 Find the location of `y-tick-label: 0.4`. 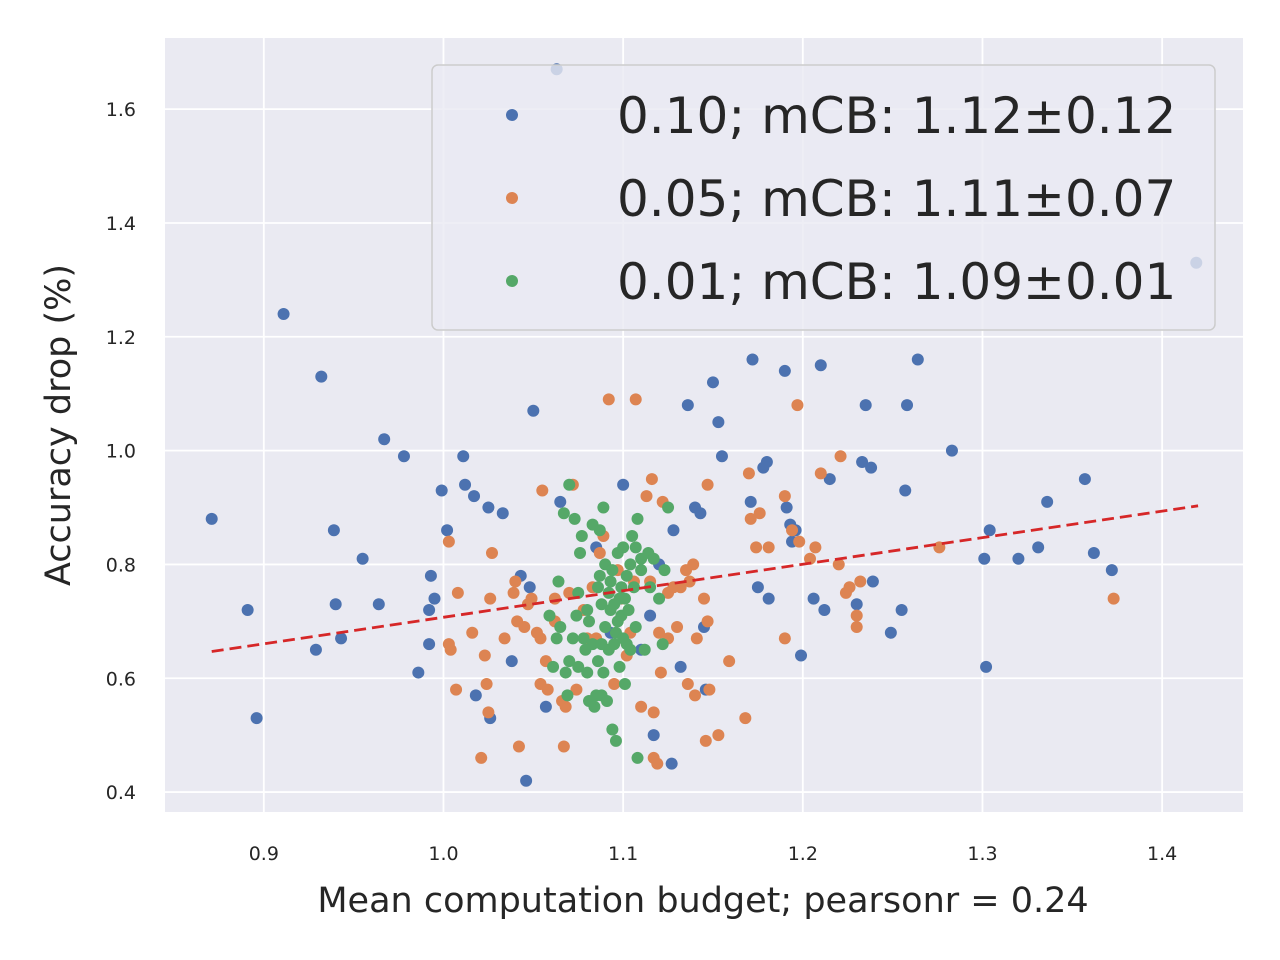

y-tick-label: 0.4 is located at coordinates (121, 793).